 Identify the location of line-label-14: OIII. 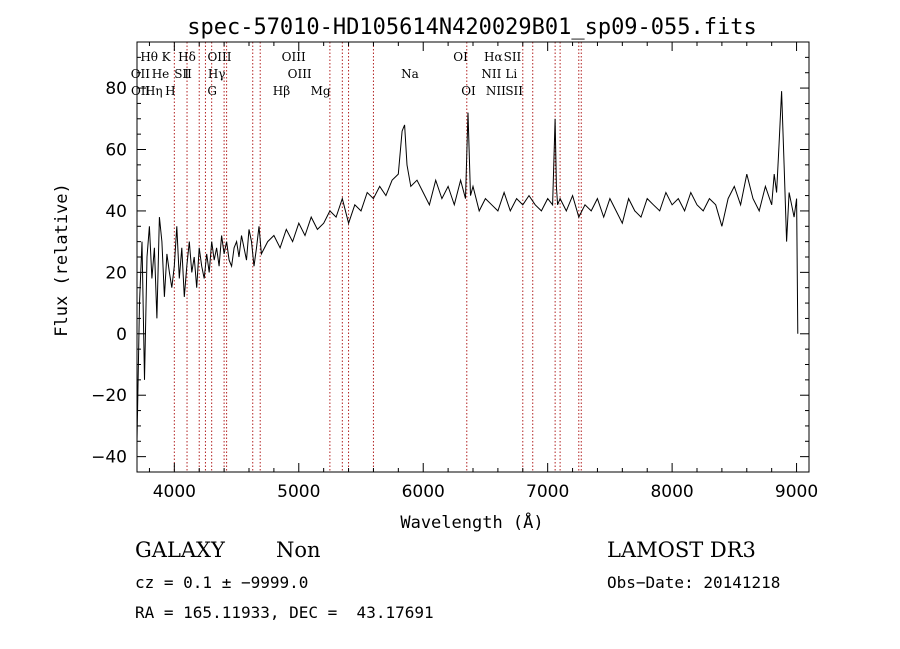
(300, 74).